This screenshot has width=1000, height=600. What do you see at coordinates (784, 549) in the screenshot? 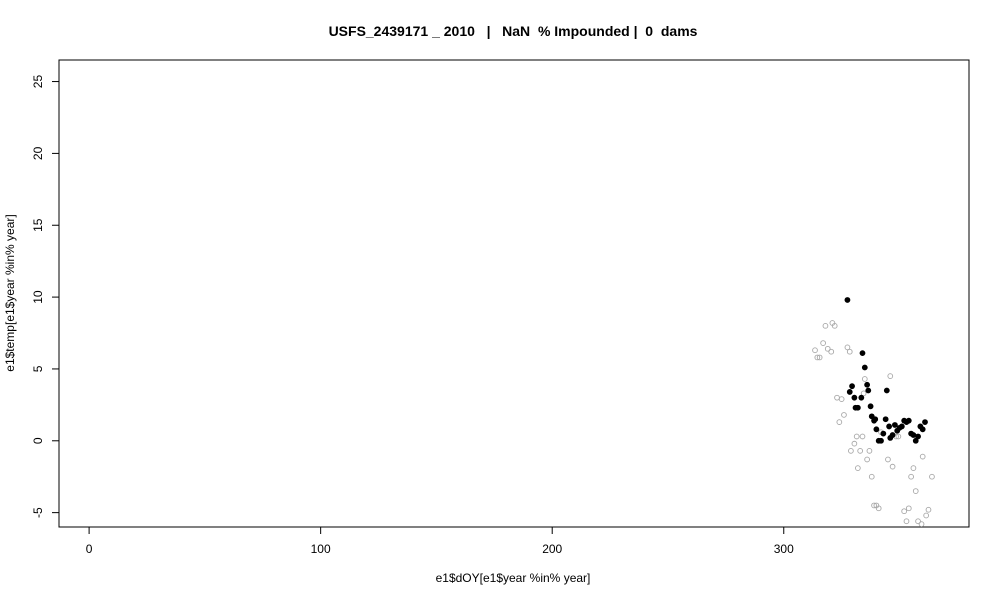
I see `x-tick-label: 300` at bounding box center [784, 549].